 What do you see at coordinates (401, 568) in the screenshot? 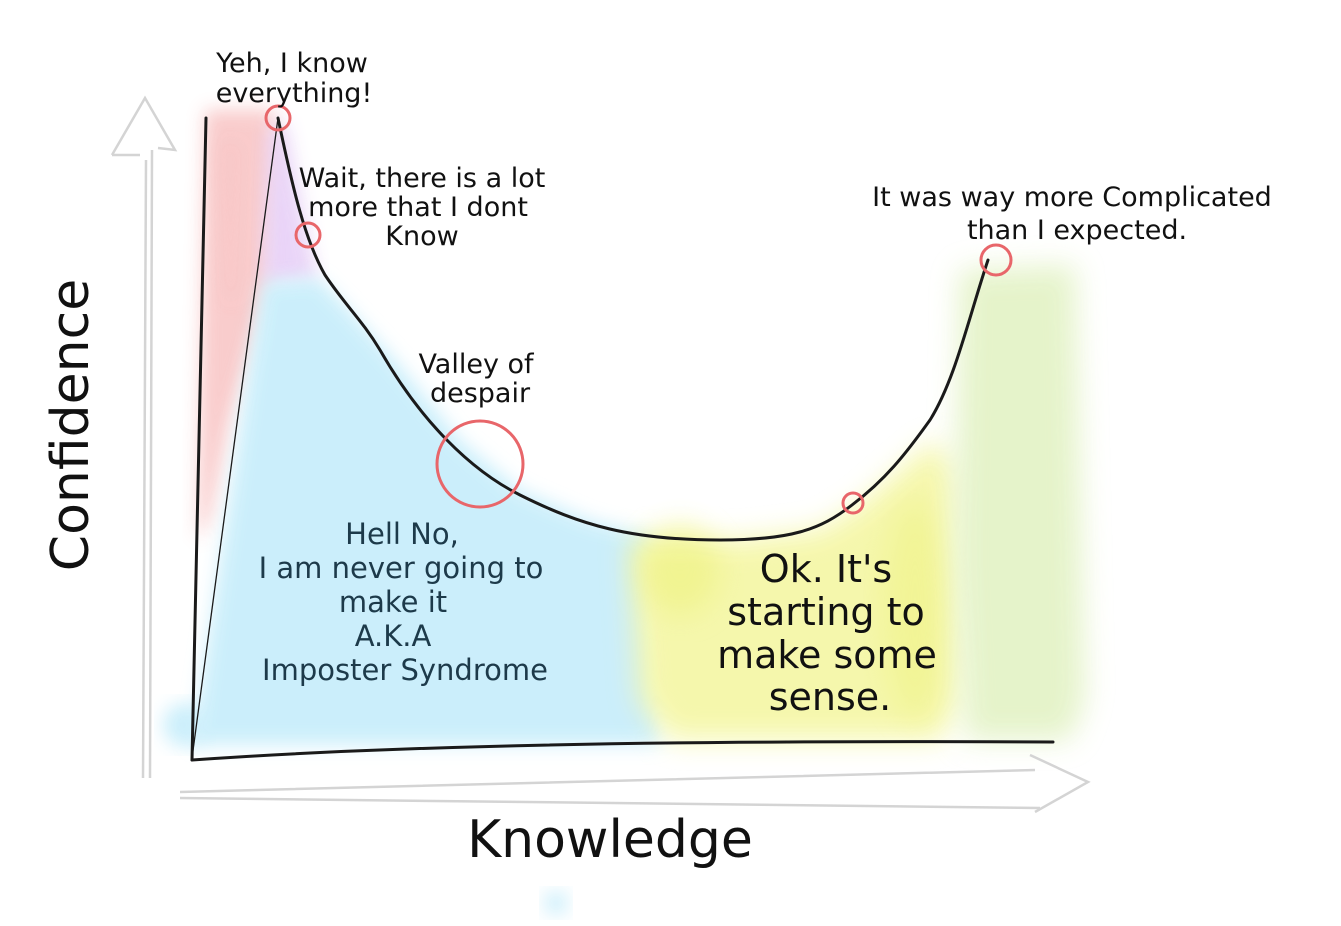
I see `hell-no-line-2: I am never going to` at bounding box center [401, 568].